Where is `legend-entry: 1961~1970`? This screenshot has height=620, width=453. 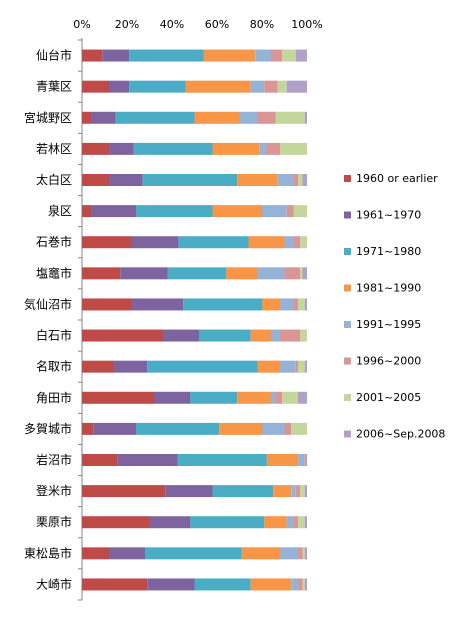
legend-entry: 1961~1970 is located at coordinates (388, 215).